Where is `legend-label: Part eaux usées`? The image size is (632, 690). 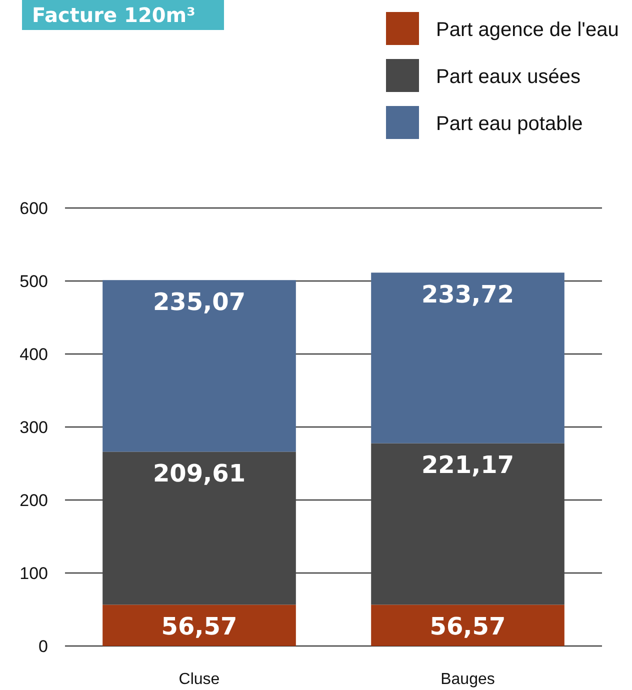 legend-label: Part eaux usées is located at coordinates (508, 77).